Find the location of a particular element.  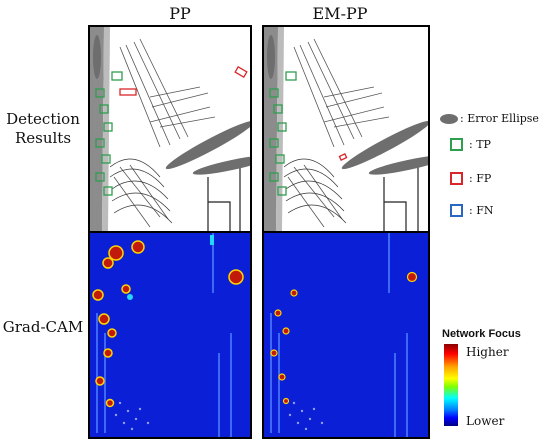

gradcam-heatmap-pp is located at coordinates (170, 335).